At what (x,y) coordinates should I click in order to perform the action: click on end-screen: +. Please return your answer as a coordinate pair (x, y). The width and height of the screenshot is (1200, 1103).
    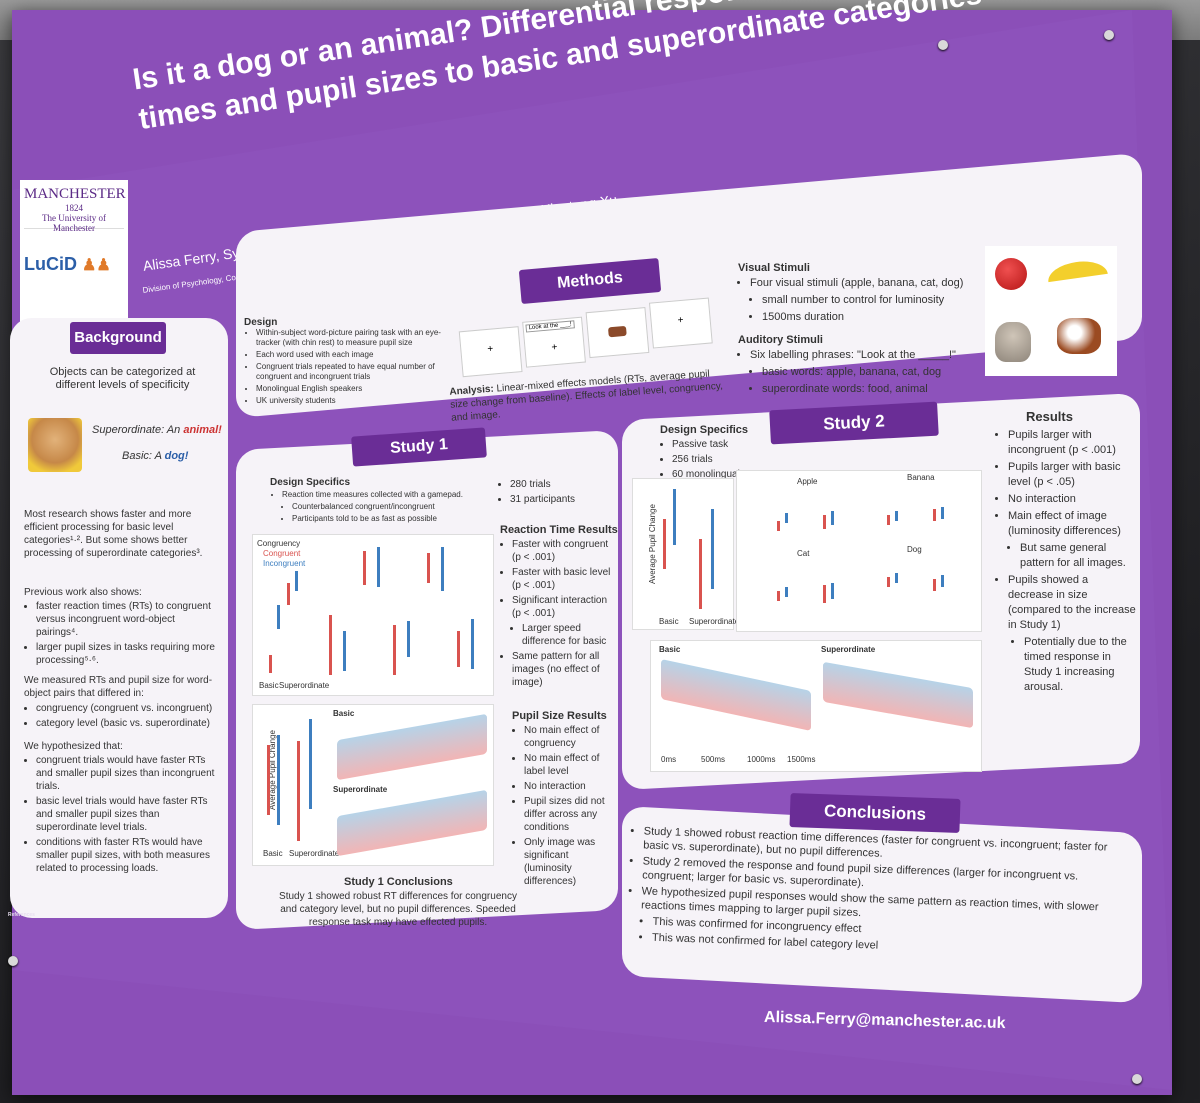
    Looking at the image, I should click on (680, 323).